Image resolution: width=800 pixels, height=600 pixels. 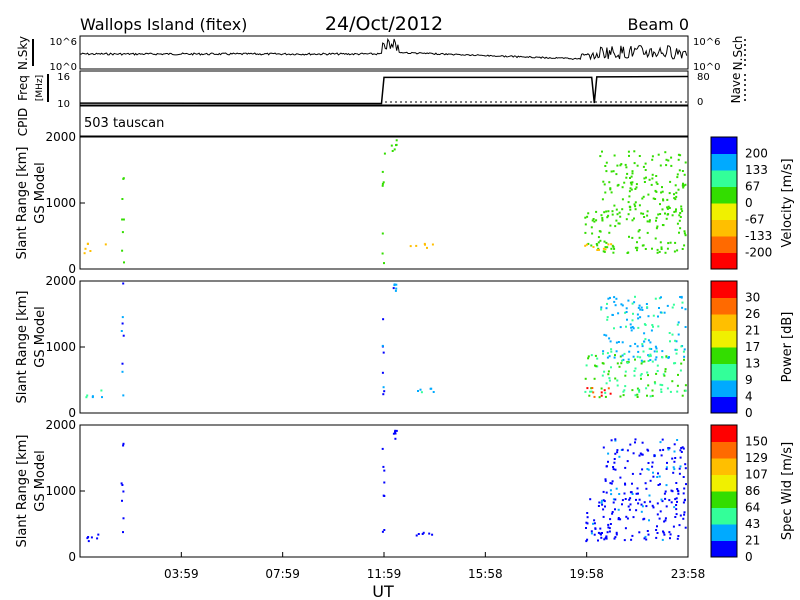 What do you see at coordinates (384, 121) in the screenshot?
I see `cpid-strip-frame` at bounding box center [384, 121].